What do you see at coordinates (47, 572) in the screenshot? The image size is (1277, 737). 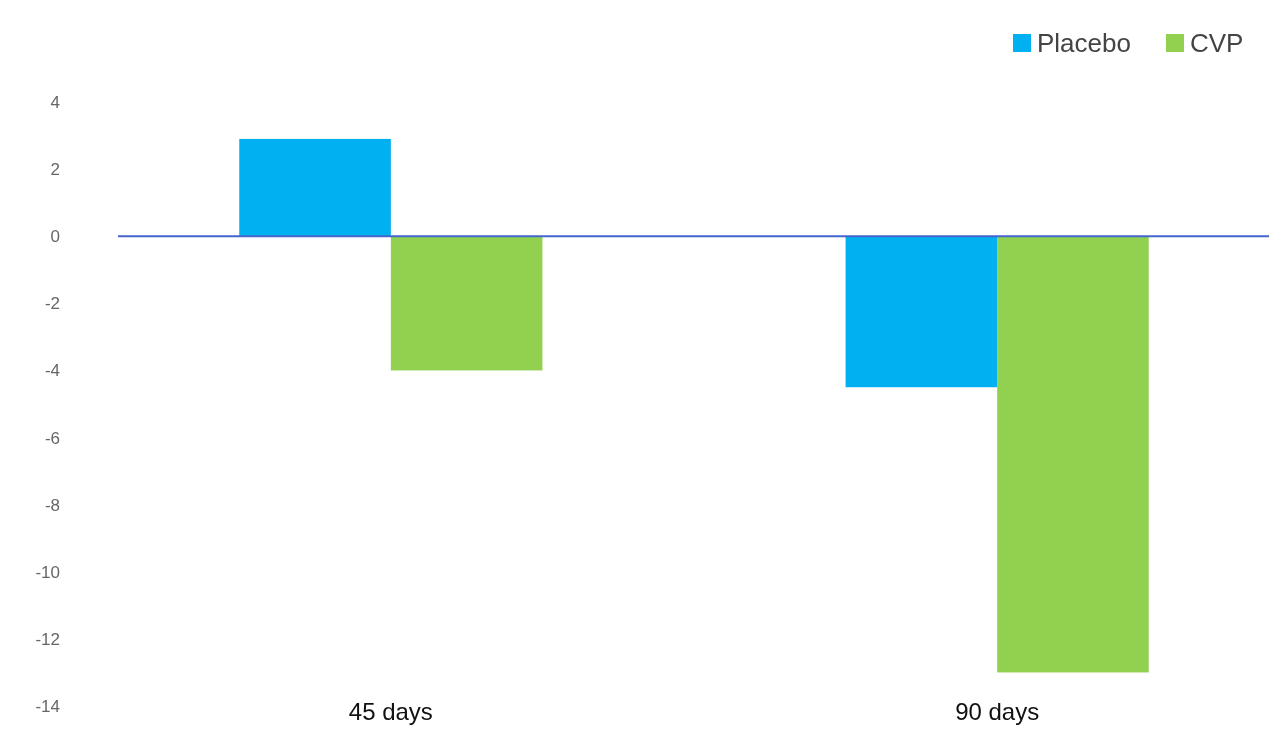 I see `y-tick-label: -10` at bounding box center [47, 572].